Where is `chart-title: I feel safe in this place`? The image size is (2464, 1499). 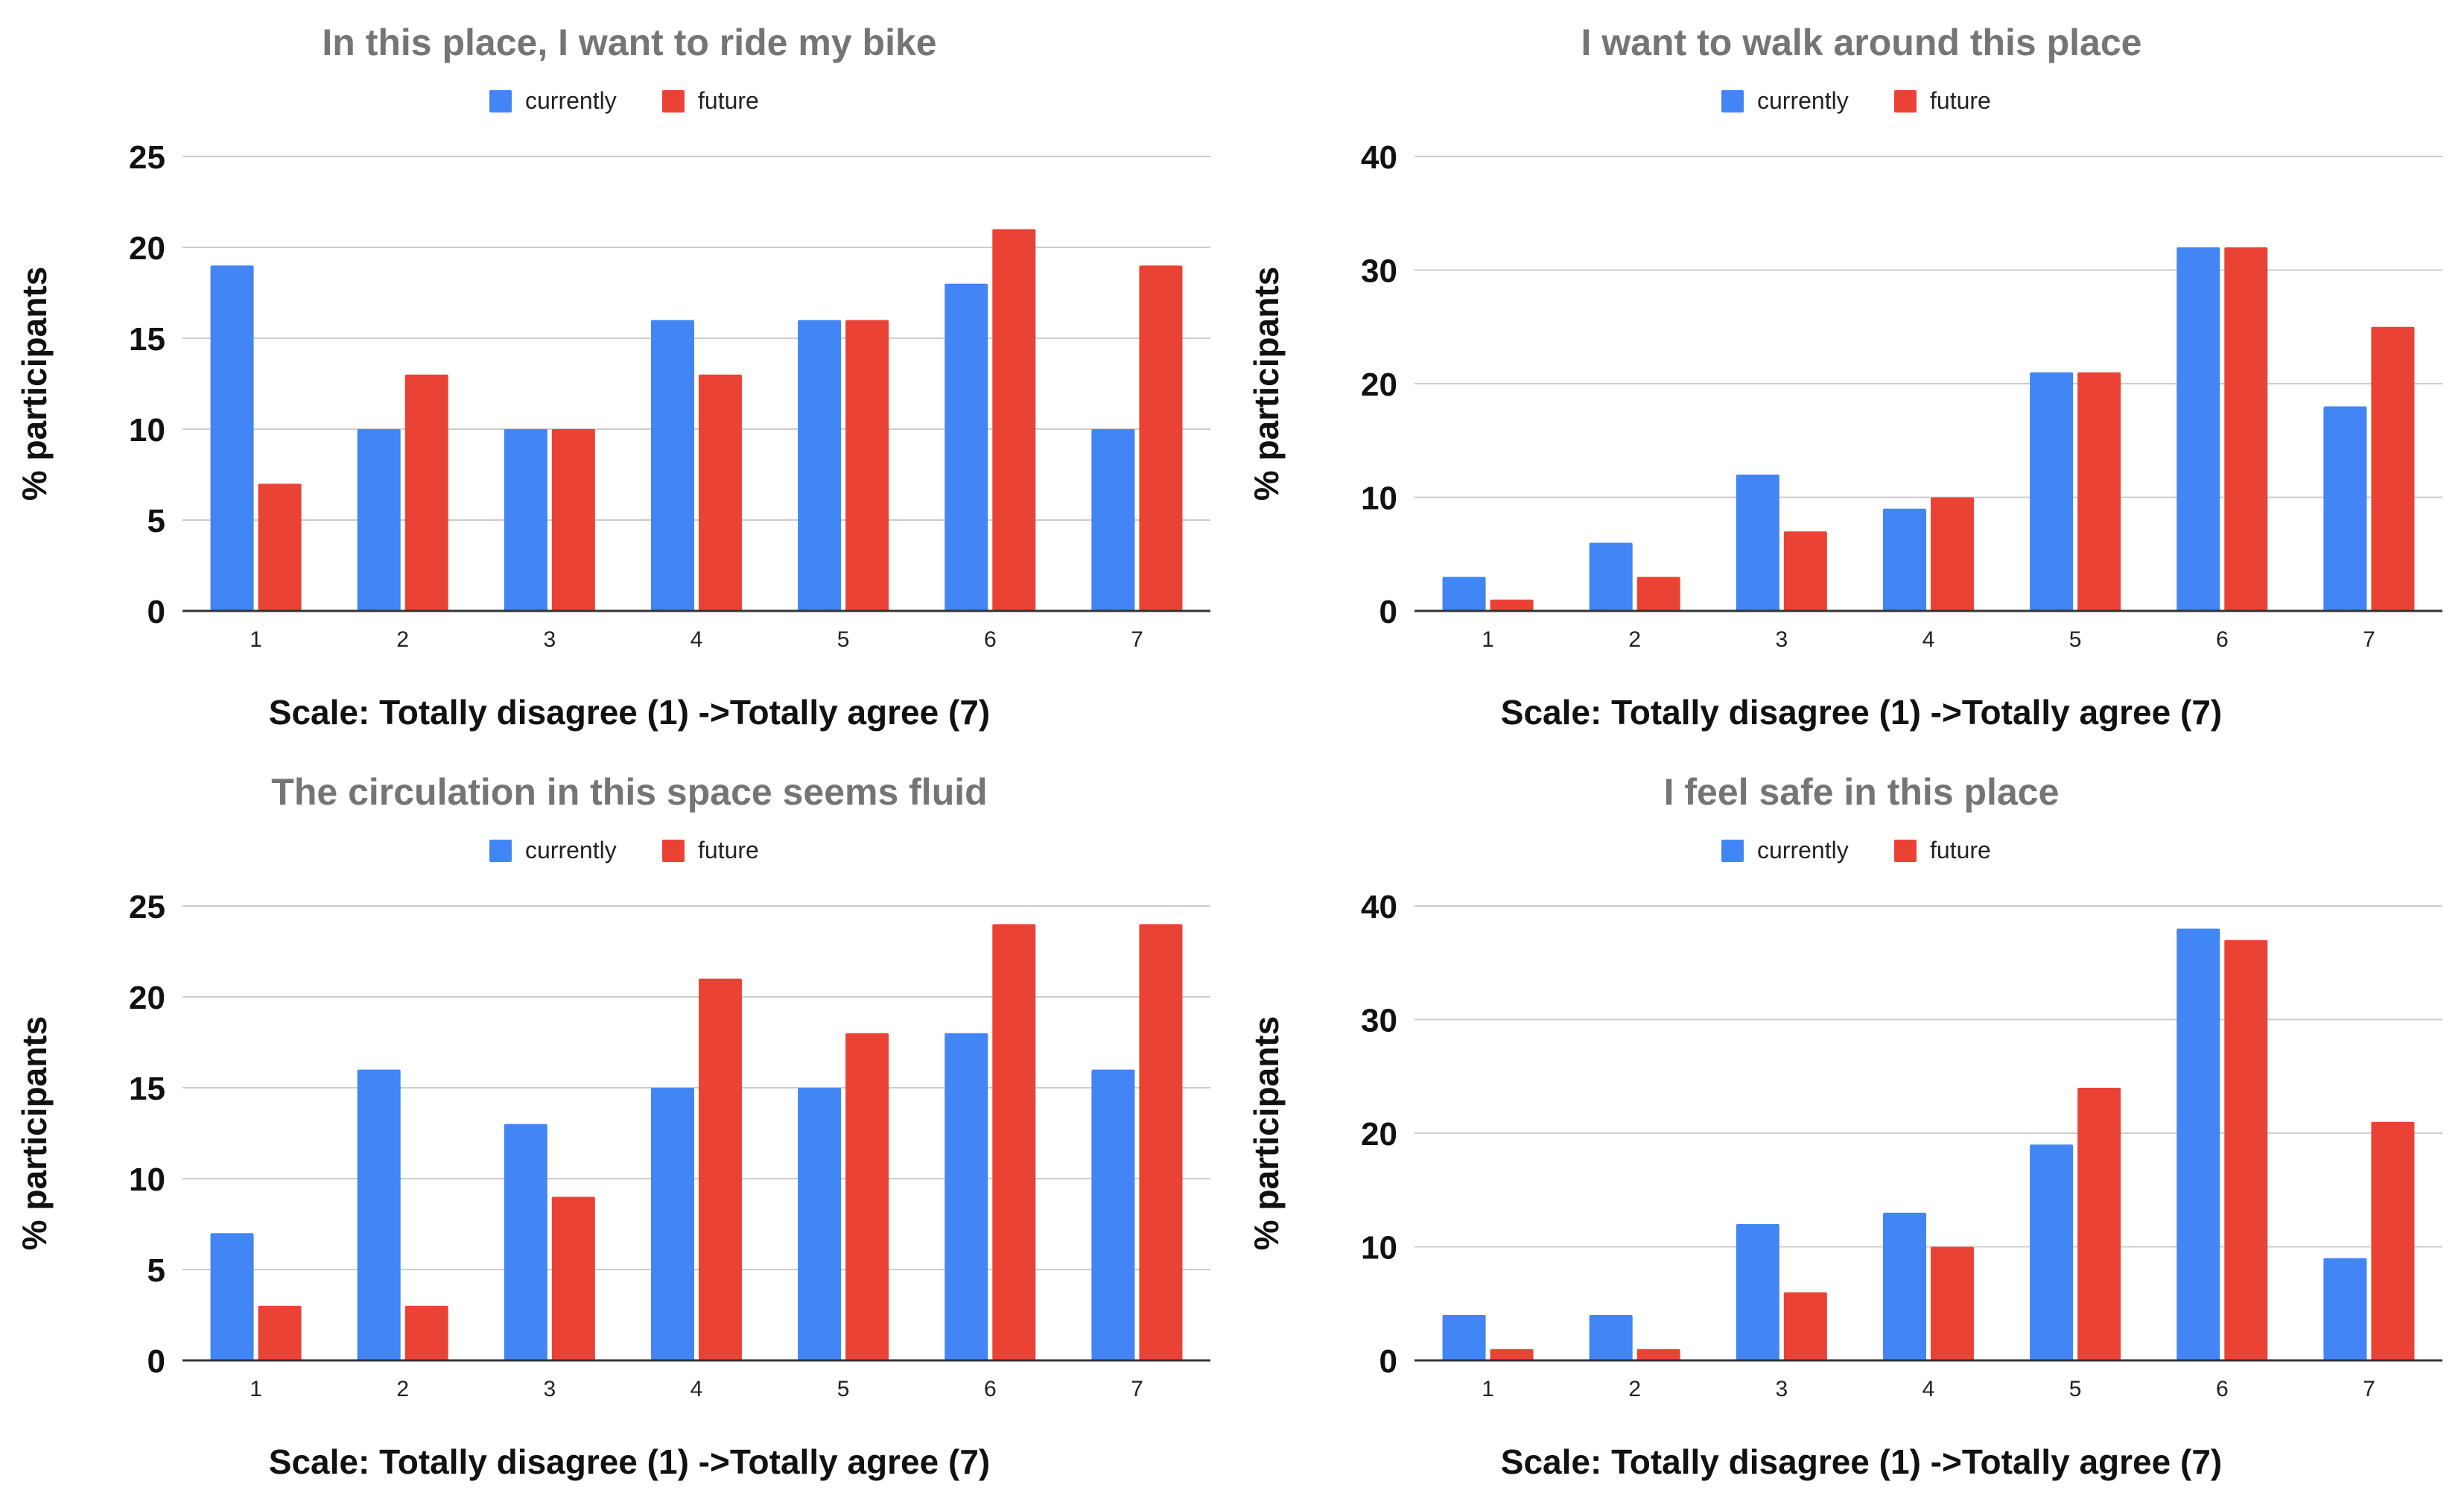
chart-title: I feel safe in this place is located at coordinates (1862, 792).